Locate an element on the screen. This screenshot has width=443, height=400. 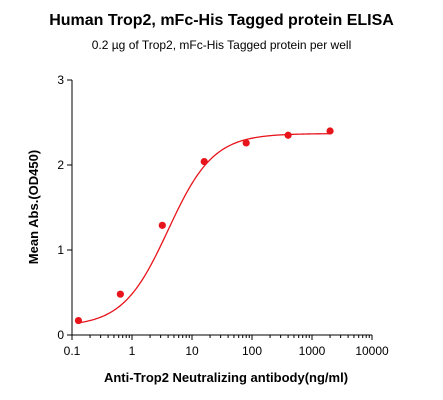
x-tick-label: 1 is located at coordinates (132, 351).